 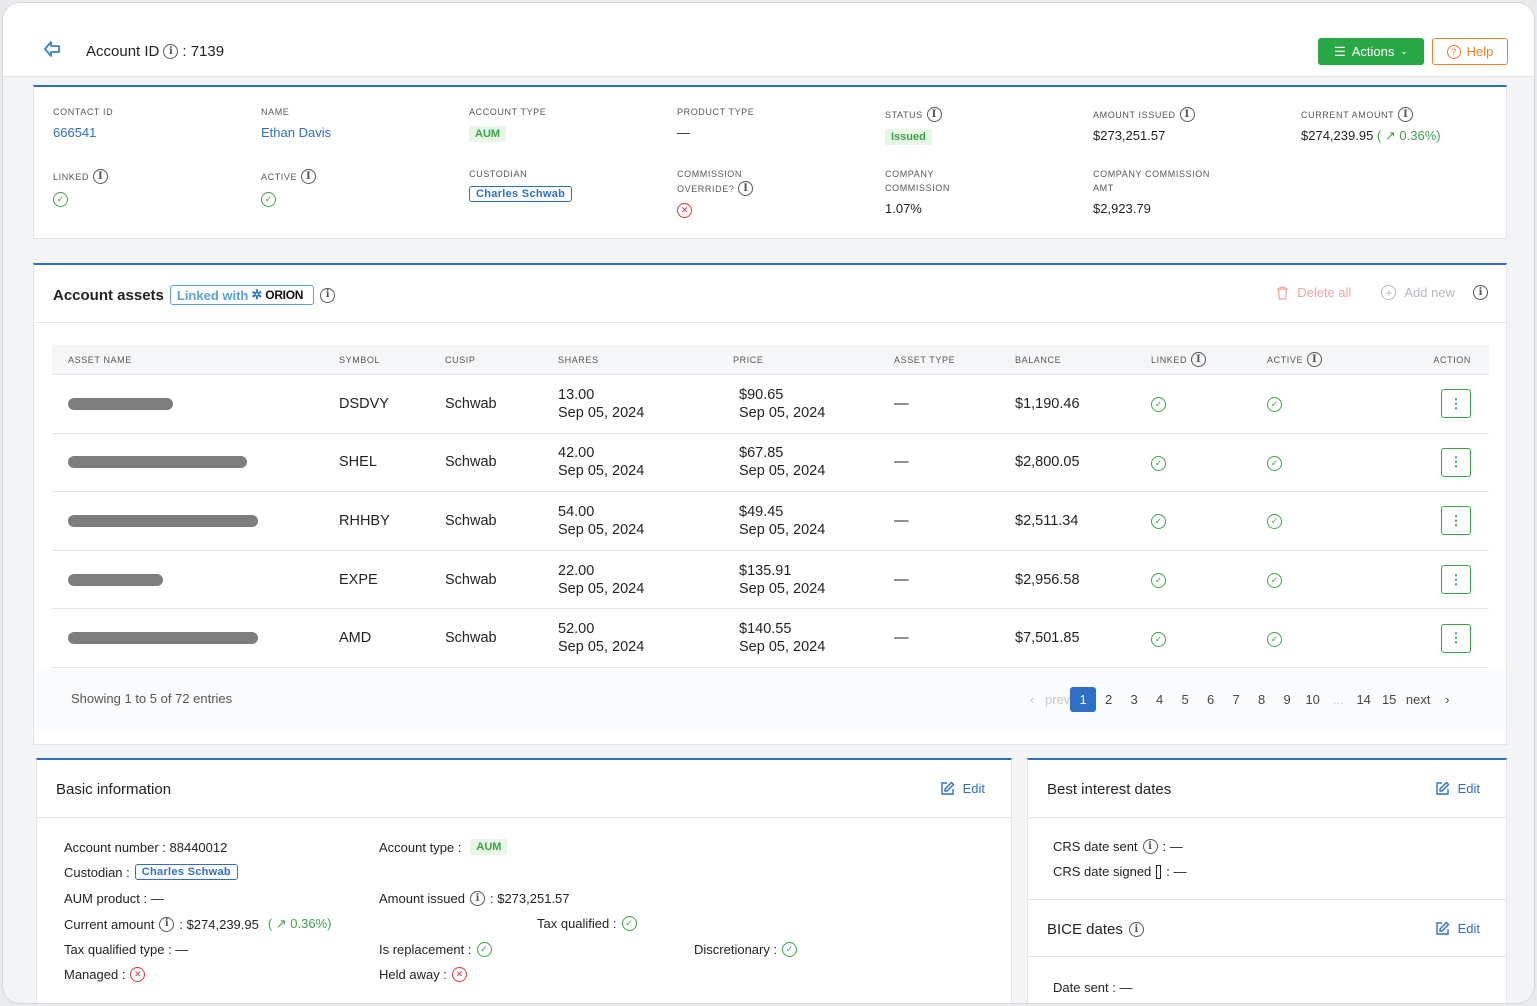 What do you see at coordinates (360, 359) in the screenshot?
I see `col-symbol: SYMBOL` at bounding box center [360, 359].